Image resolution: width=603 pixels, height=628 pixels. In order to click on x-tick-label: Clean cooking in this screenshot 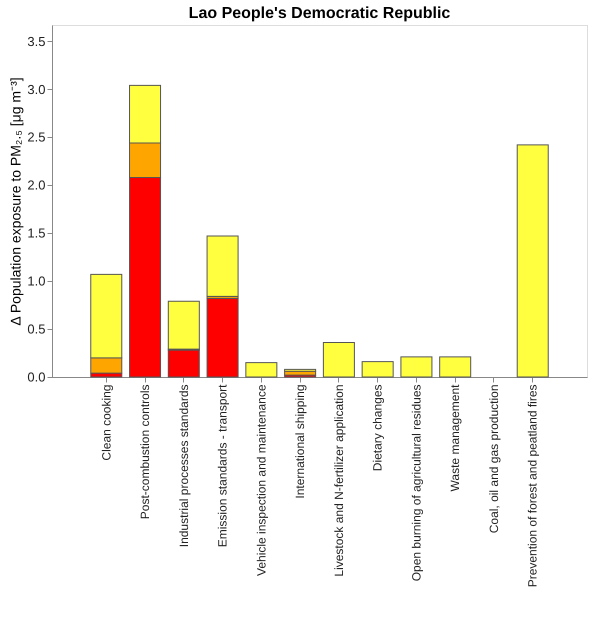, I will do `click(106, 422)`.